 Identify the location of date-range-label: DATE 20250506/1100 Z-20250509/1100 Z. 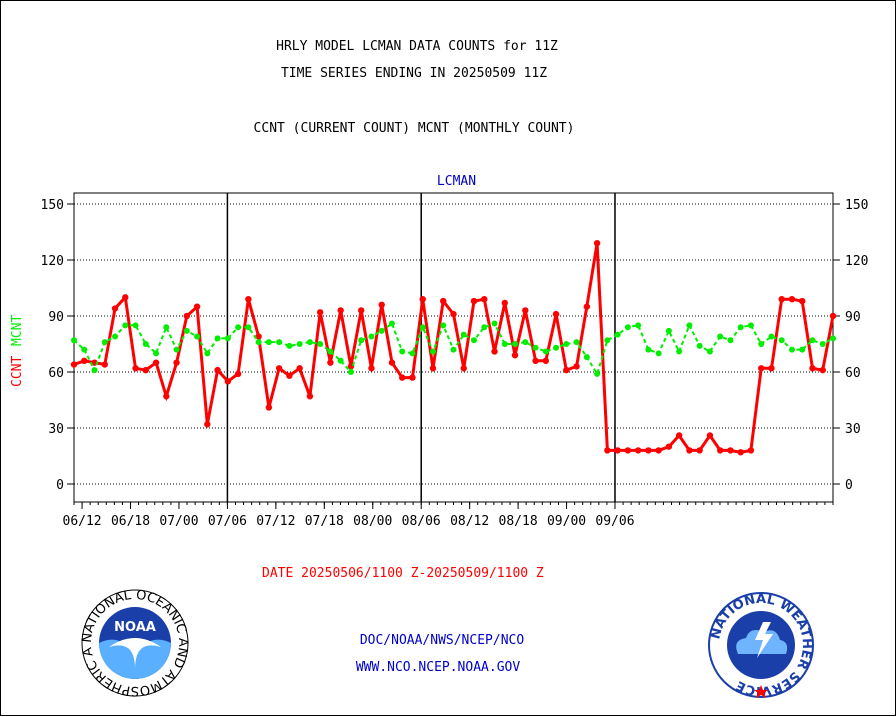
(403, 573).